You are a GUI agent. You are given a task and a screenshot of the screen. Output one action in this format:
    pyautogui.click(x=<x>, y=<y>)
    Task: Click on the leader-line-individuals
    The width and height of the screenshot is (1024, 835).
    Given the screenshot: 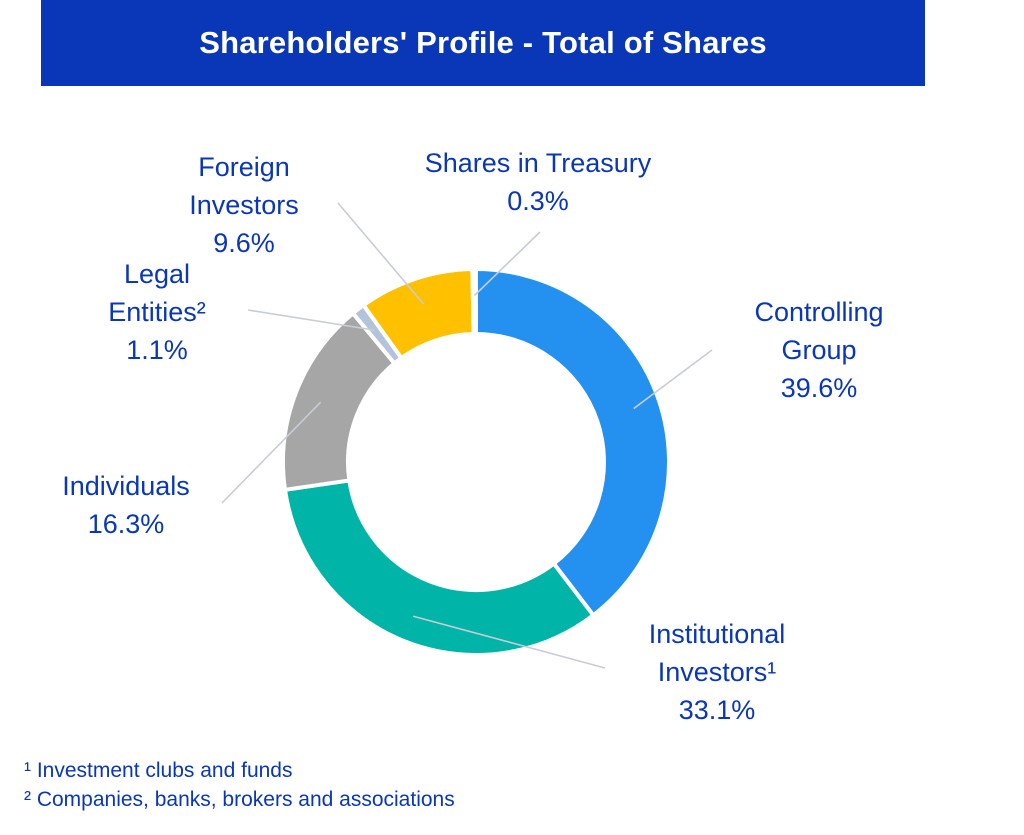 What is the action you would take?
    pyautogui.click(x=271, y=452)
    